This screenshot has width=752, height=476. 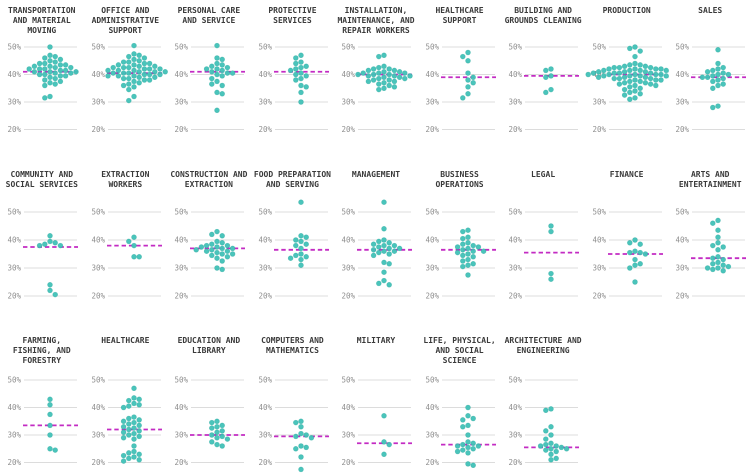 What do you see at coordinates (710, 240) in the screenshot?
I see `panel-arts-and-entertainment: ARTS AND ENTERTAINMENT 50% 40% 30% 20%` at bounding box center [710, 240].